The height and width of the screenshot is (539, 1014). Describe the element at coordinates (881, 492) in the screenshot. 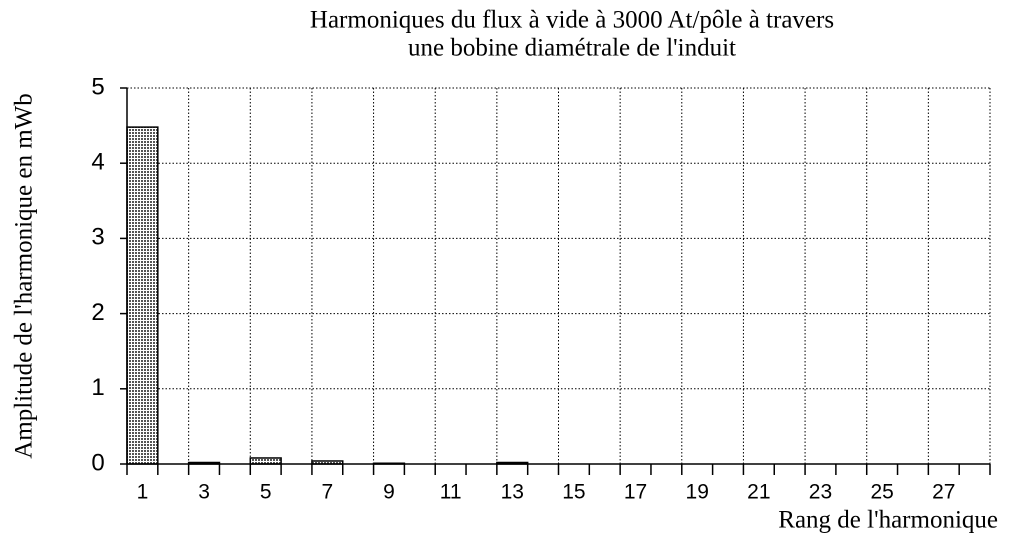

I see `x-tick-label: 25` at that location.